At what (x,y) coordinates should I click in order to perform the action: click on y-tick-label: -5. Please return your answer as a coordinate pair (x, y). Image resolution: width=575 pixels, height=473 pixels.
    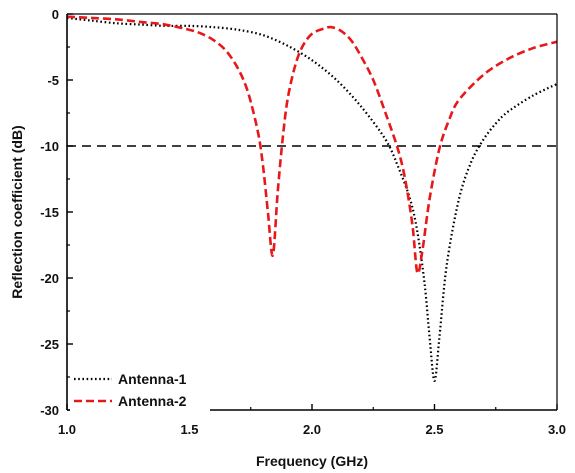
    Looking at the image, I should click on (53, 80).